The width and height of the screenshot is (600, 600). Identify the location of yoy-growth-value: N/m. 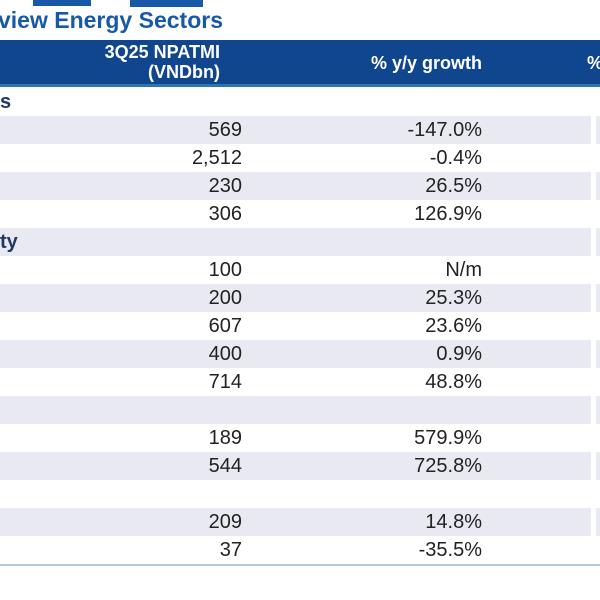
(463, 269).